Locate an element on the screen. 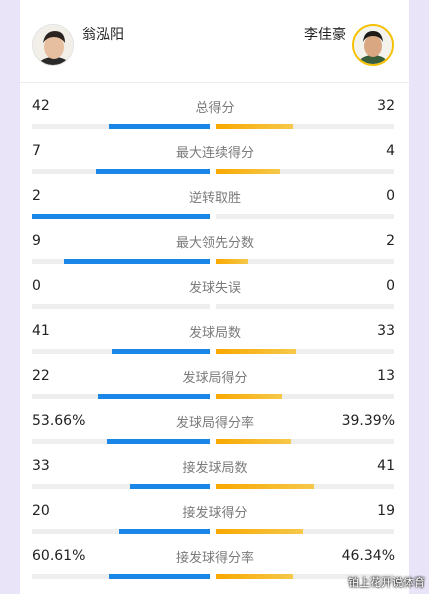 This screenshot has width=429, height=594. stat-label: 发球失误 is located at coordinates (214, 288).